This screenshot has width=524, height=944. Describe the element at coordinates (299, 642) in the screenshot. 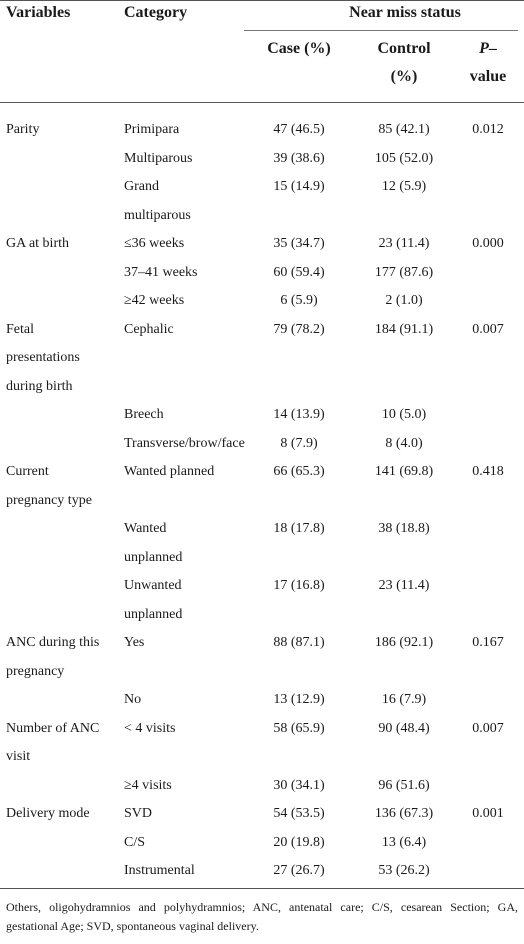

I see `case-cell: 88 (87.1)` at that location.